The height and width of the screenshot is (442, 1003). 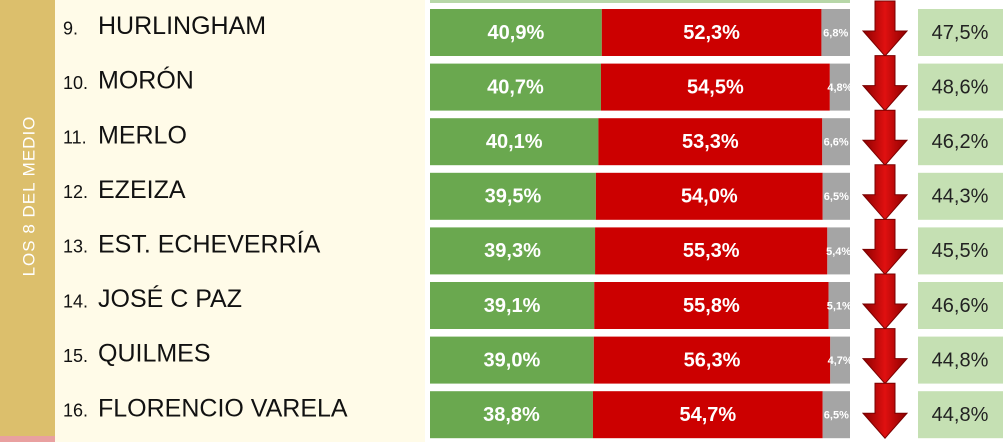 I want to click on value-label: 5,4%, so click(x=838, y=252).